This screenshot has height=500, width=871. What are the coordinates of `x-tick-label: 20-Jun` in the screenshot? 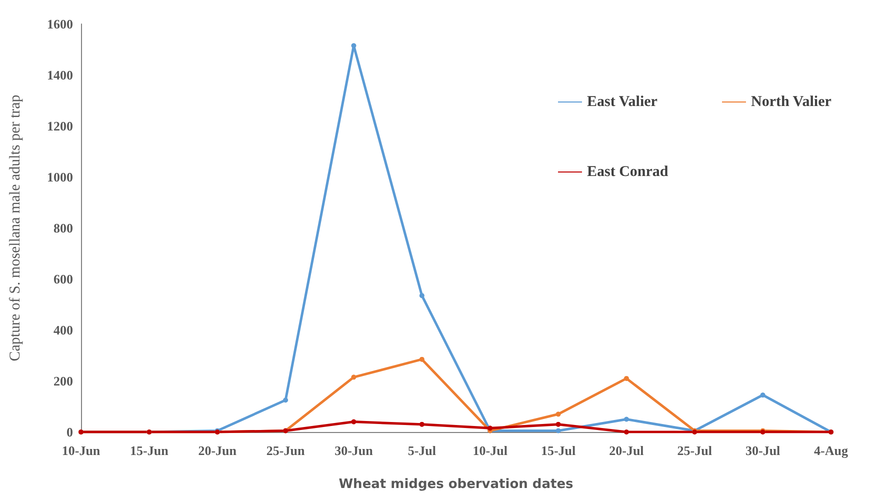 It's located at (218, 450).